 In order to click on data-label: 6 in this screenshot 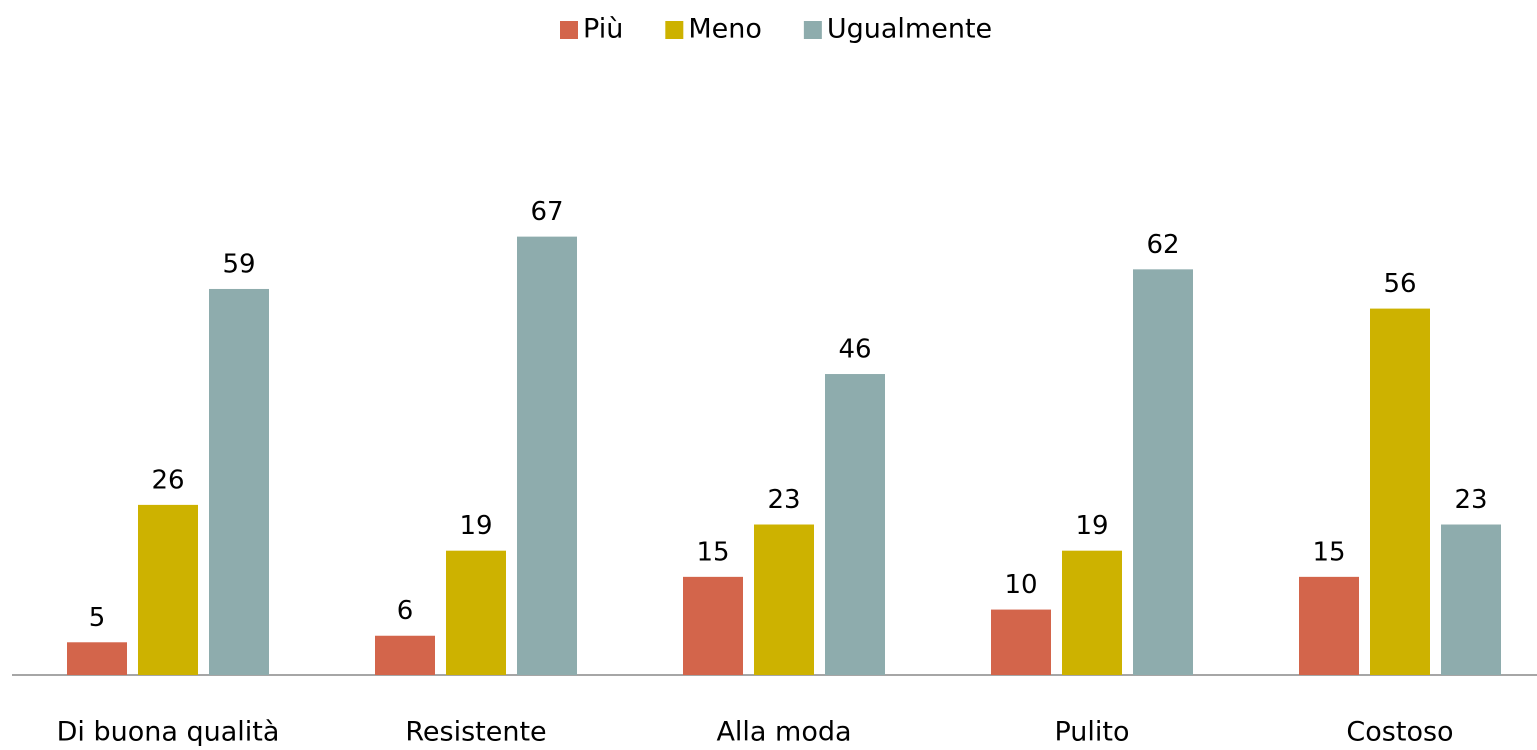, I will do `click(405, 611)`.